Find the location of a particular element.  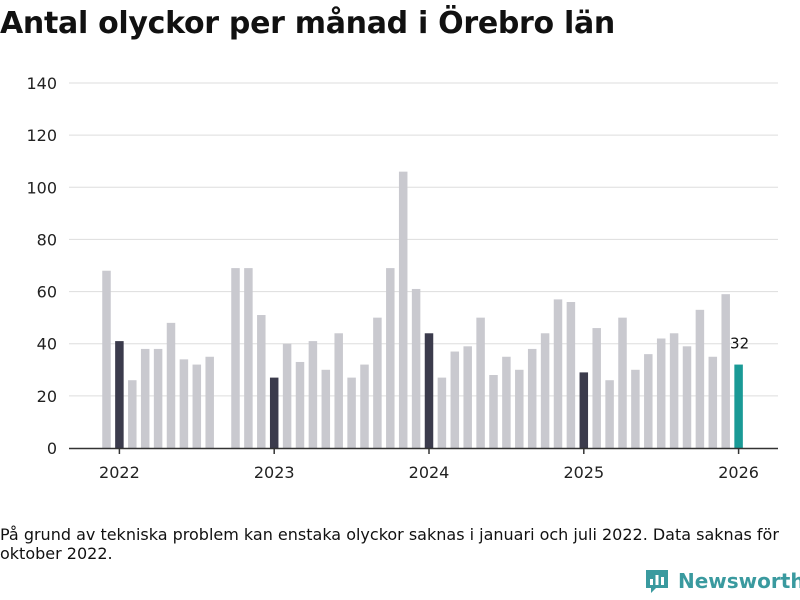

y-tick-label: 80 is located at coordinates (47, 239).